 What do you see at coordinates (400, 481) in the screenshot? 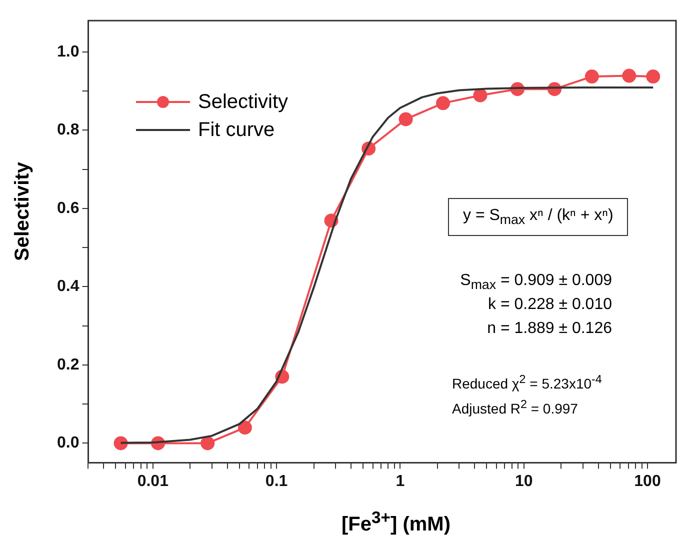
I see `x-tick-label: 1` at bounding box center [400, 481].